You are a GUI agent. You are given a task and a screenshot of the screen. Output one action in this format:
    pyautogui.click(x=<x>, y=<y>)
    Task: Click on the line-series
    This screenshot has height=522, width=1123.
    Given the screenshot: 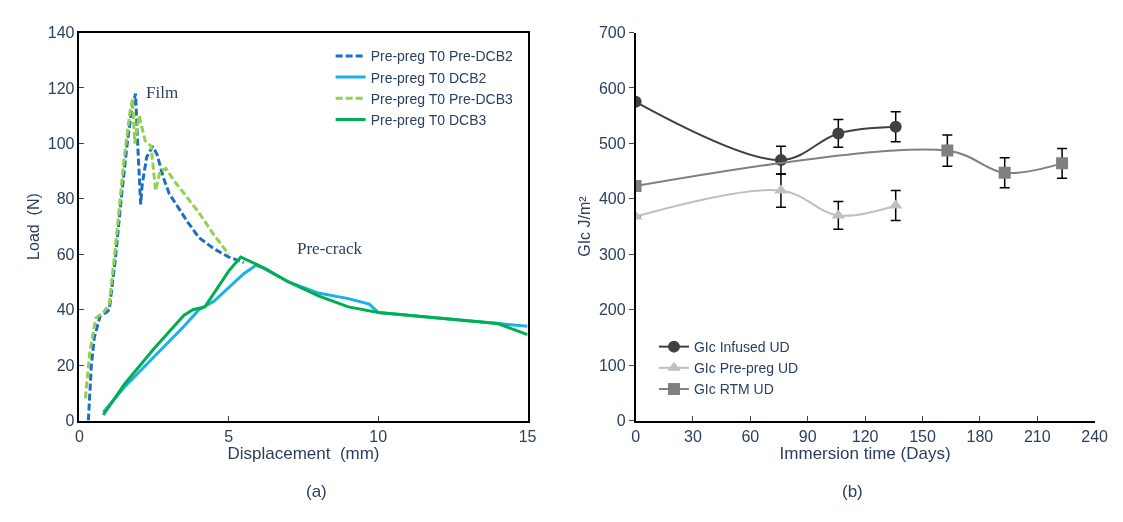 What is the action you would take?
    pyautogui.click(x=157, y=248)
    